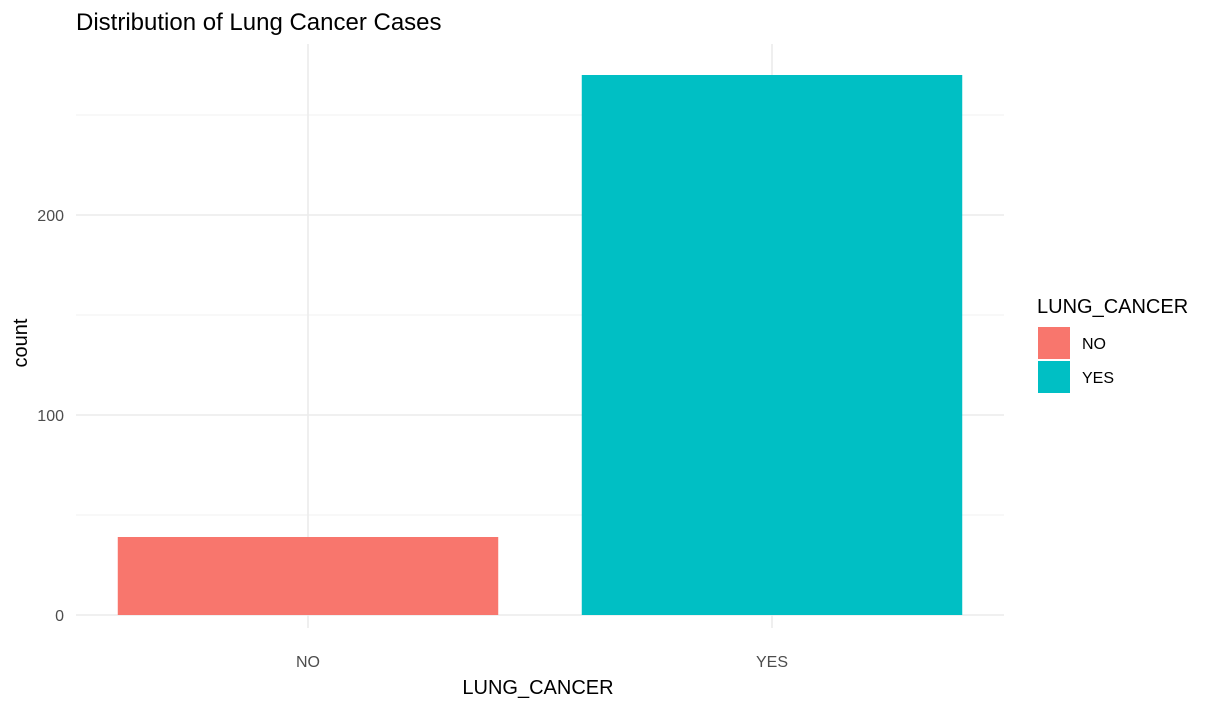  I want to click on bar-no, so click(308, 576).